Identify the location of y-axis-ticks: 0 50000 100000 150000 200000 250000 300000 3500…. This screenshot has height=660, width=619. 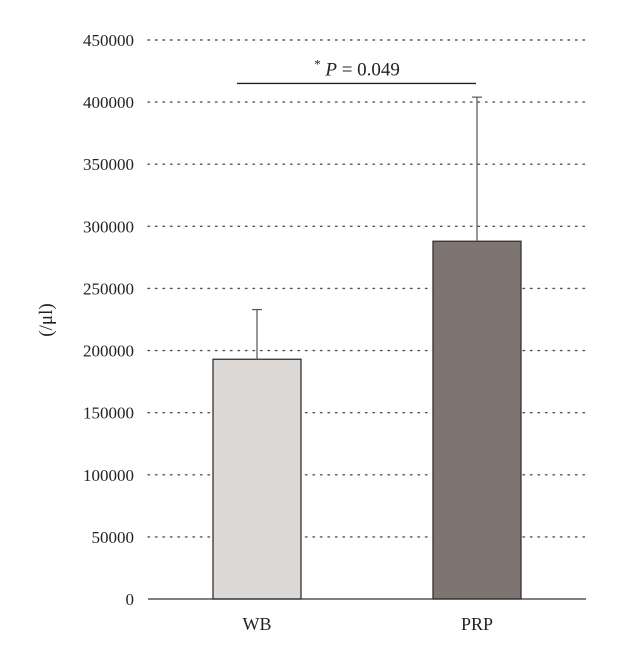
(108, 320).